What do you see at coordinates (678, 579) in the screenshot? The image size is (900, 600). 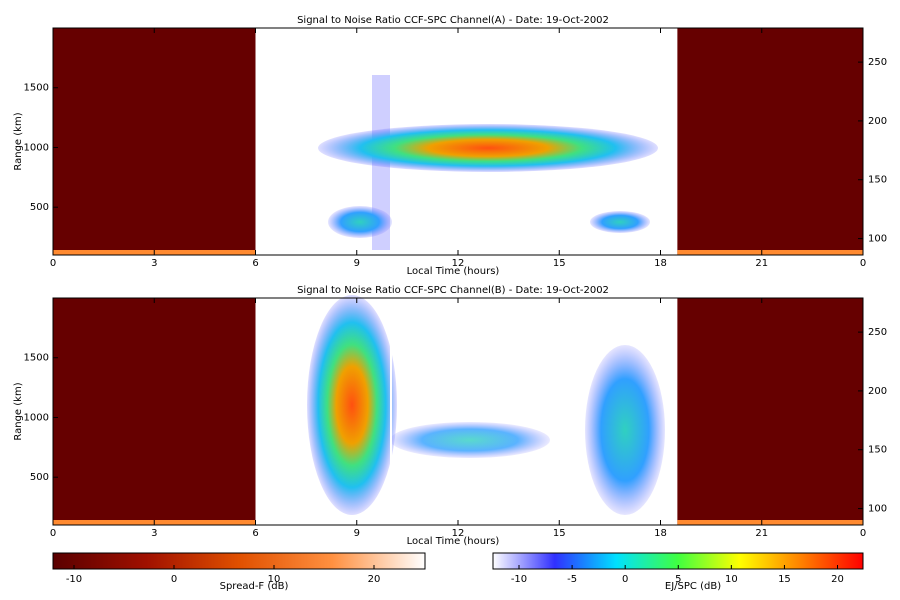 I see `colorbar-tick-label: 5` at bounding box center [678, 579].